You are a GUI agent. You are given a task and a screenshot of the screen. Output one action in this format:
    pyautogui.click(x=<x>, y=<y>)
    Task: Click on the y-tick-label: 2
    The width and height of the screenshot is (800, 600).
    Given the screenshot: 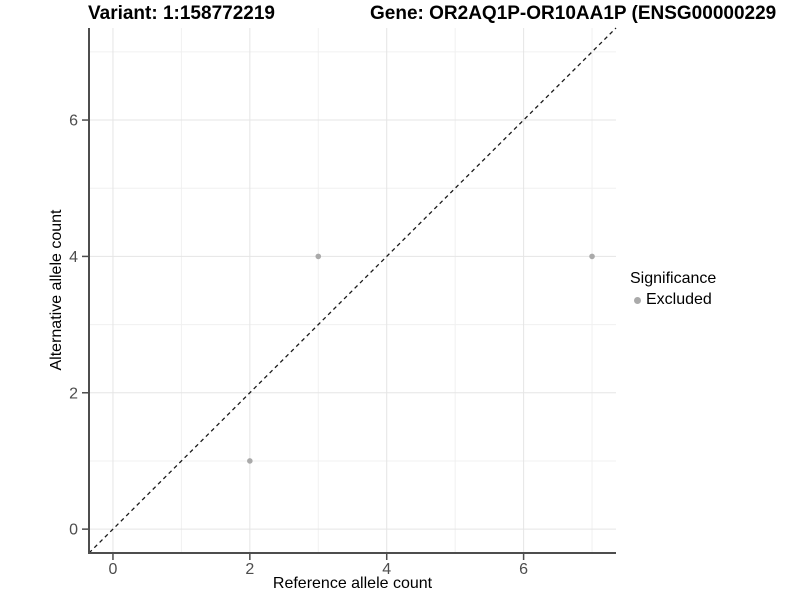 What is the action you would take?
    pyautogui.click(x=73, y=393)
    